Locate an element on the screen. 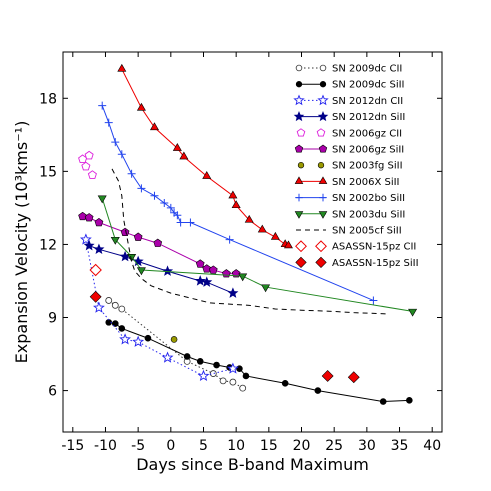 The height and width of the screenshot is (491, 491). y-tick-label: 6 is located at coordinates (52, 392).